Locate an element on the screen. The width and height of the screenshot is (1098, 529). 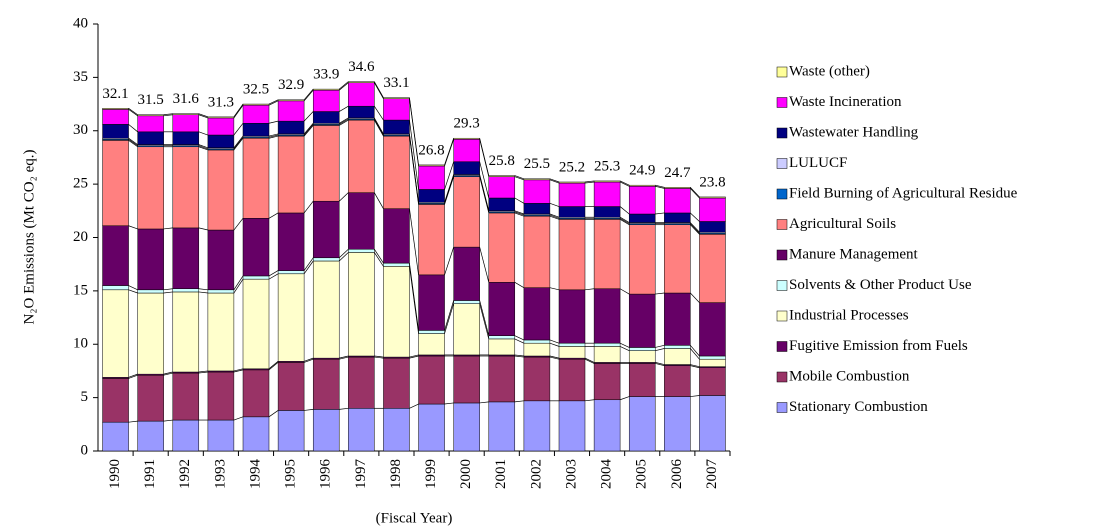
y-tick-label: 40 is located at coordinates (80, 23).